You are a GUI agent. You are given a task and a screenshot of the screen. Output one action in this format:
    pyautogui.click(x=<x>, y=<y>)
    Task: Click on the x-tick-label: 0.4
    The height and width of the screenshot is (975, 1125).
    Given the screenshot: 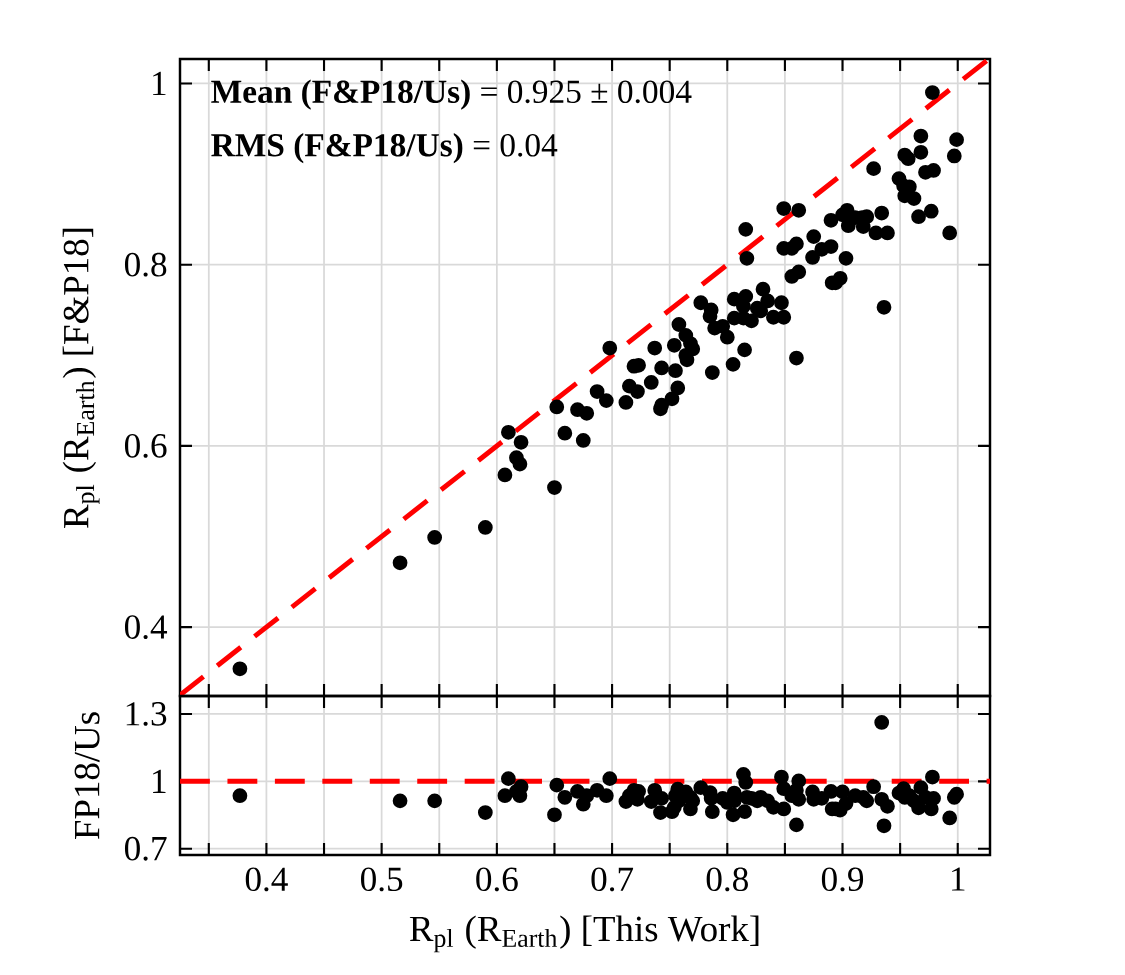 What is the action you would take?
    pyautogui.click(x=266, y=879)
    